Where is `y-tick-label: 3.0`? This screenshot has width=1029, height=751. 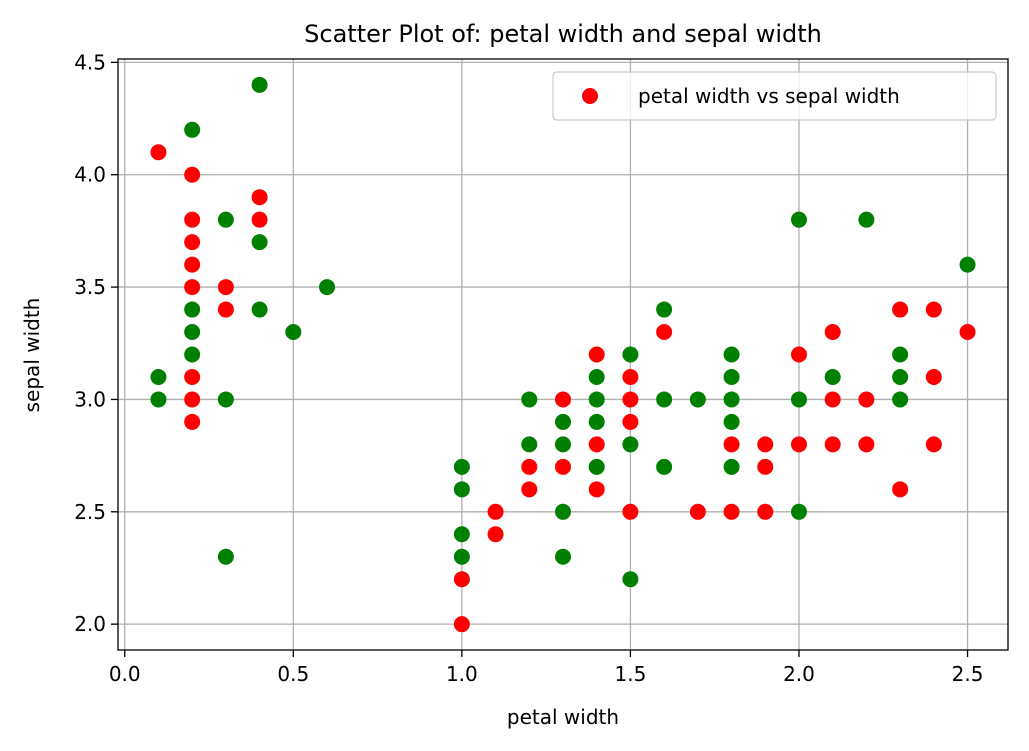 y-tick-label: 3.0 is located at coordinates (90, 399).